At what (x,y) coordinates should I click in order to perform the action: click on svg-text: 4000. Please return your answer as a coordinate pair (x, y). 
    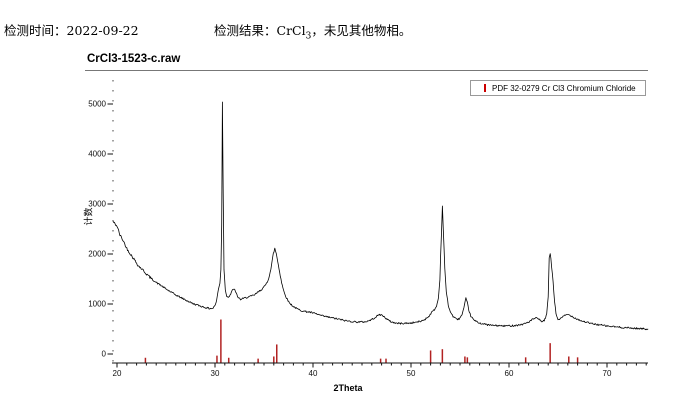
    Looking at the image, I should click on (97, 154).